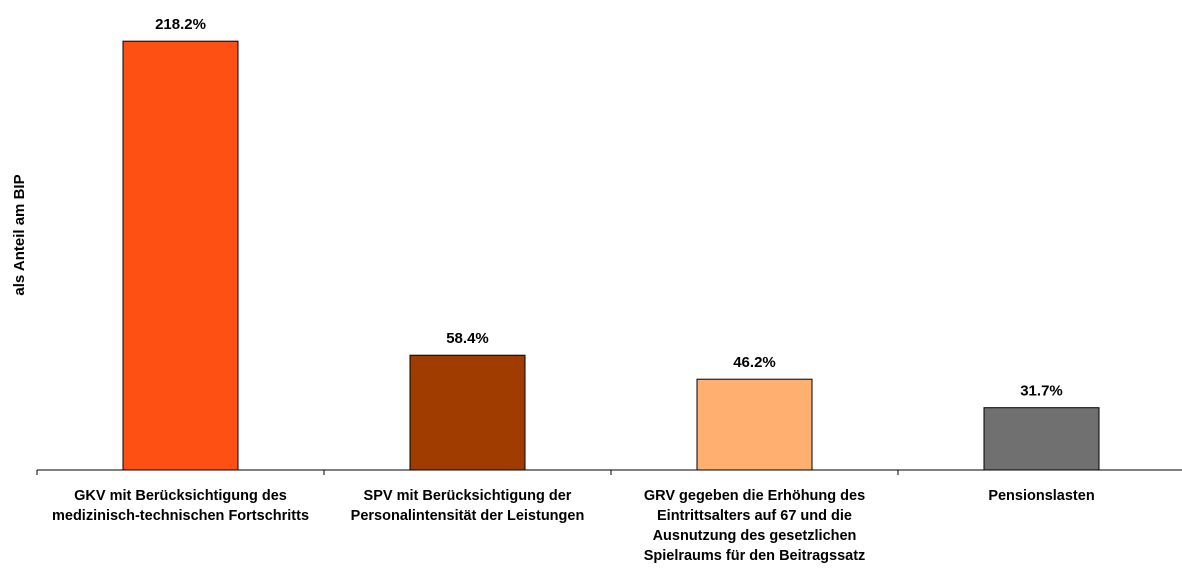 This screenshot has height=575, width=1182. I want to click on x-tick-label: Pensionslasten, so click(1041, 496).